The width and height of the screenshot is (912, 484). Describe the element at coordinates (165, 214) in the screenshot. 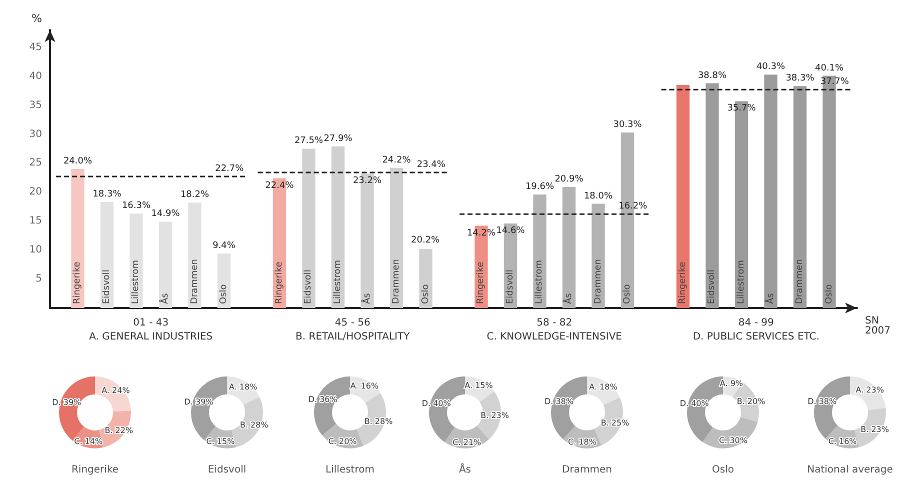

I see `data-label: 14.9%` at that location.